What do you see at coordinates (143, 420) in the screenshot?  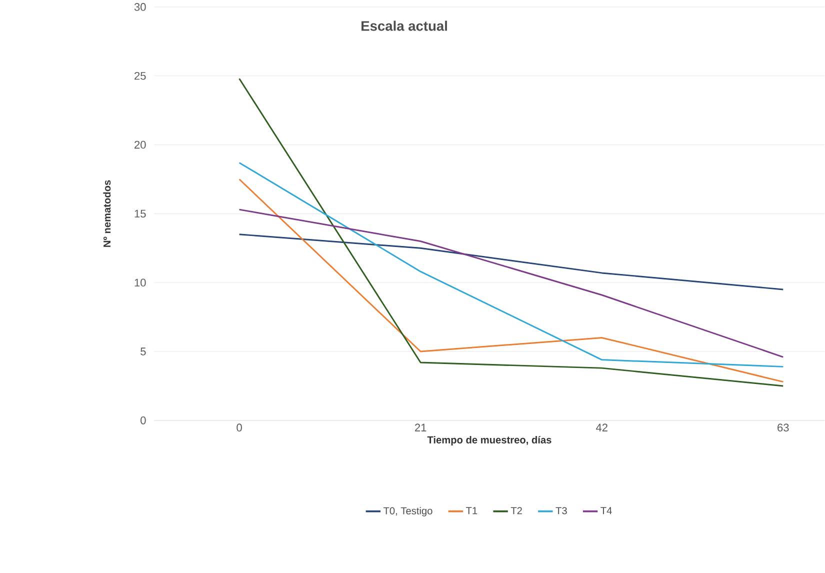 I see `y-tick-label: 0` at bounding box center [143, 420].